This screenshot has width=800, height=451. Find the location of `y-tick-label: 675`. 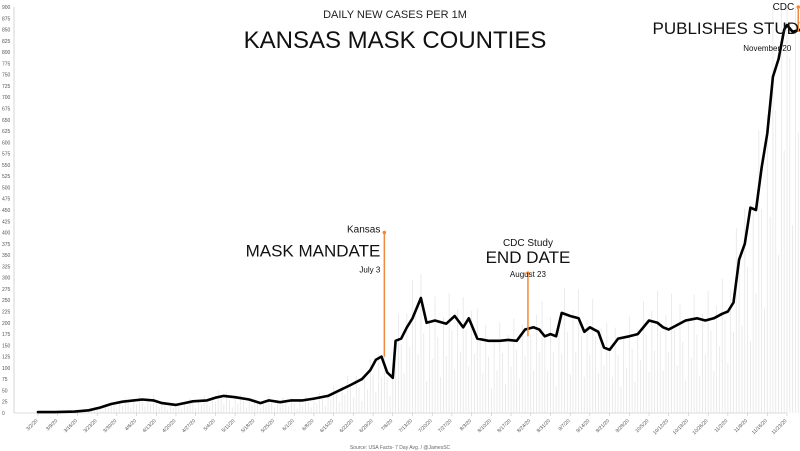

y-tick-label: 675 is located at coordinates (6, 110).